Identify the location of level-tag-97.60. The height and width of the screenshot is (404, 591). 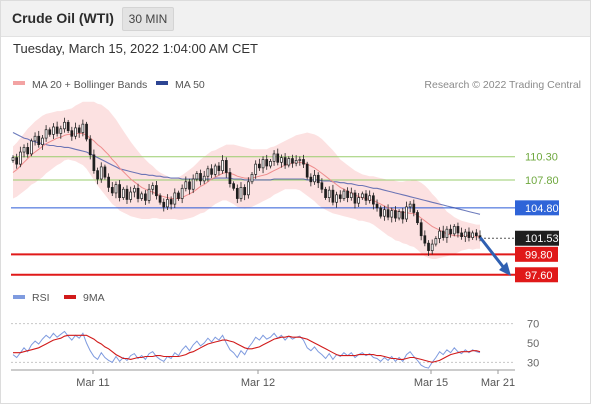
(536, 275).